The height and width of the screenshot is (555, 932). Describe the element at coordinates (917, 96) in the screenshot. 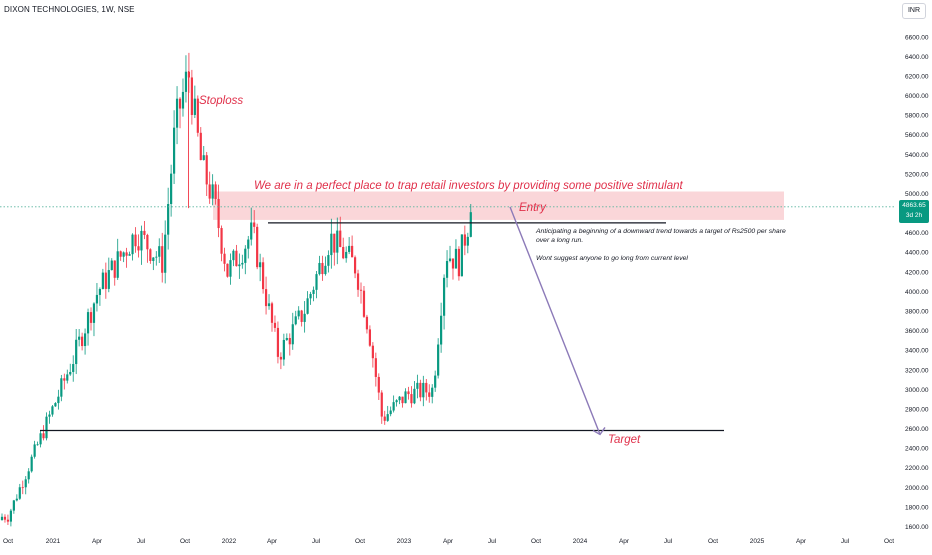

I see `price-tick-label: 6000.00` at that location.